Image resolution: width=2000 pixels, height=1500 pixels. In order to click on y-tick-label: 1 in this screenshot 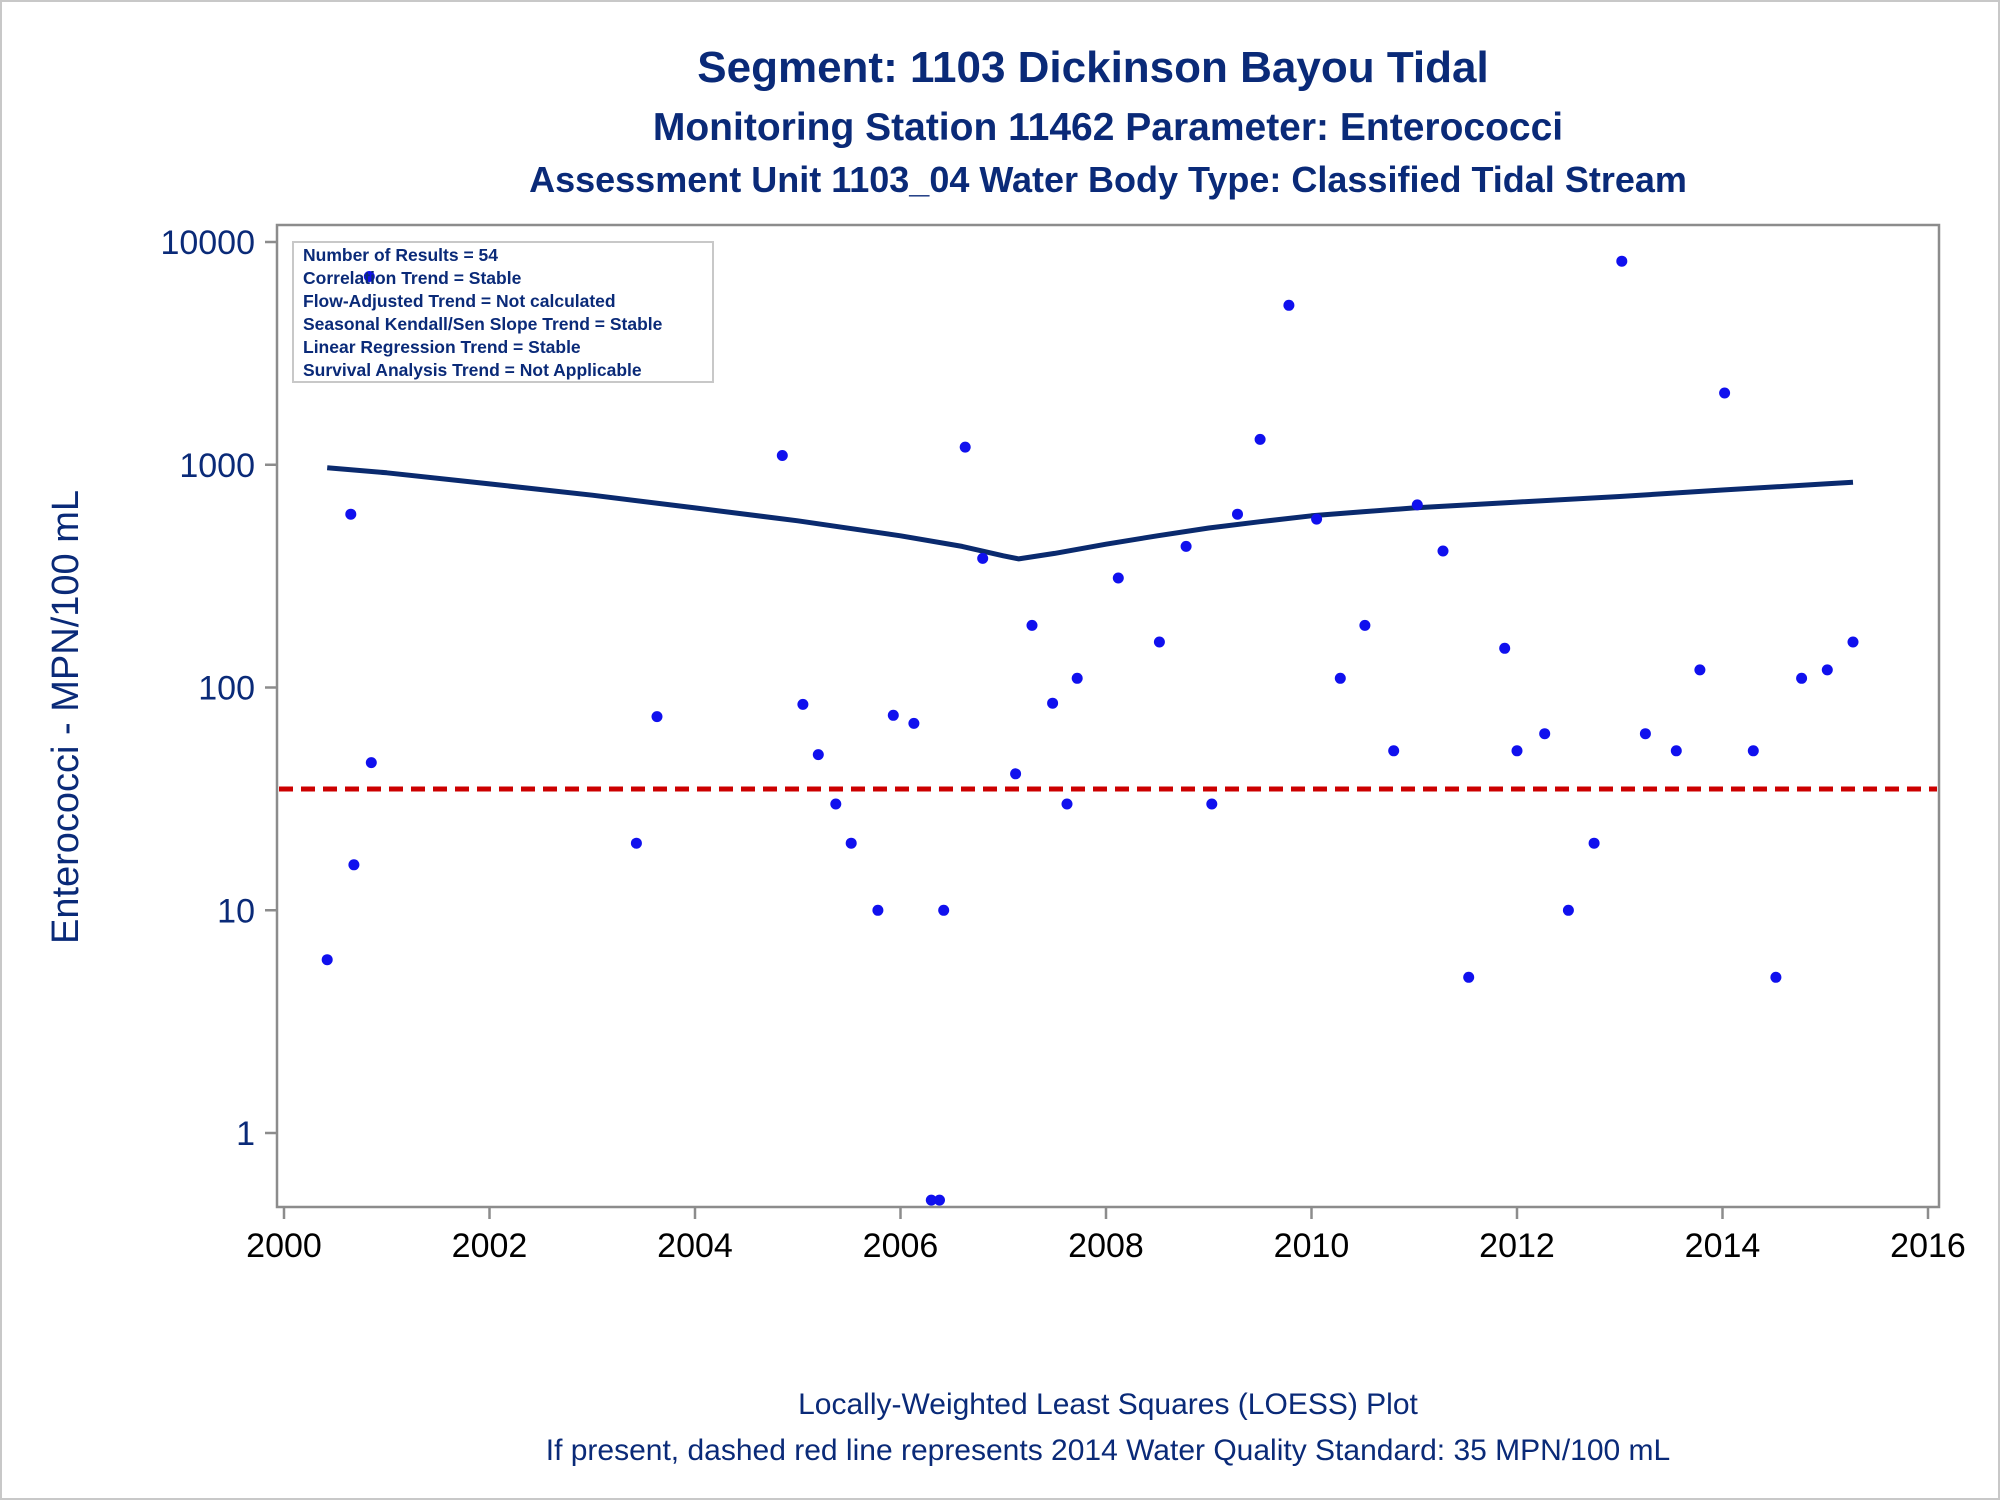, I will do `click(245, 1134)`.